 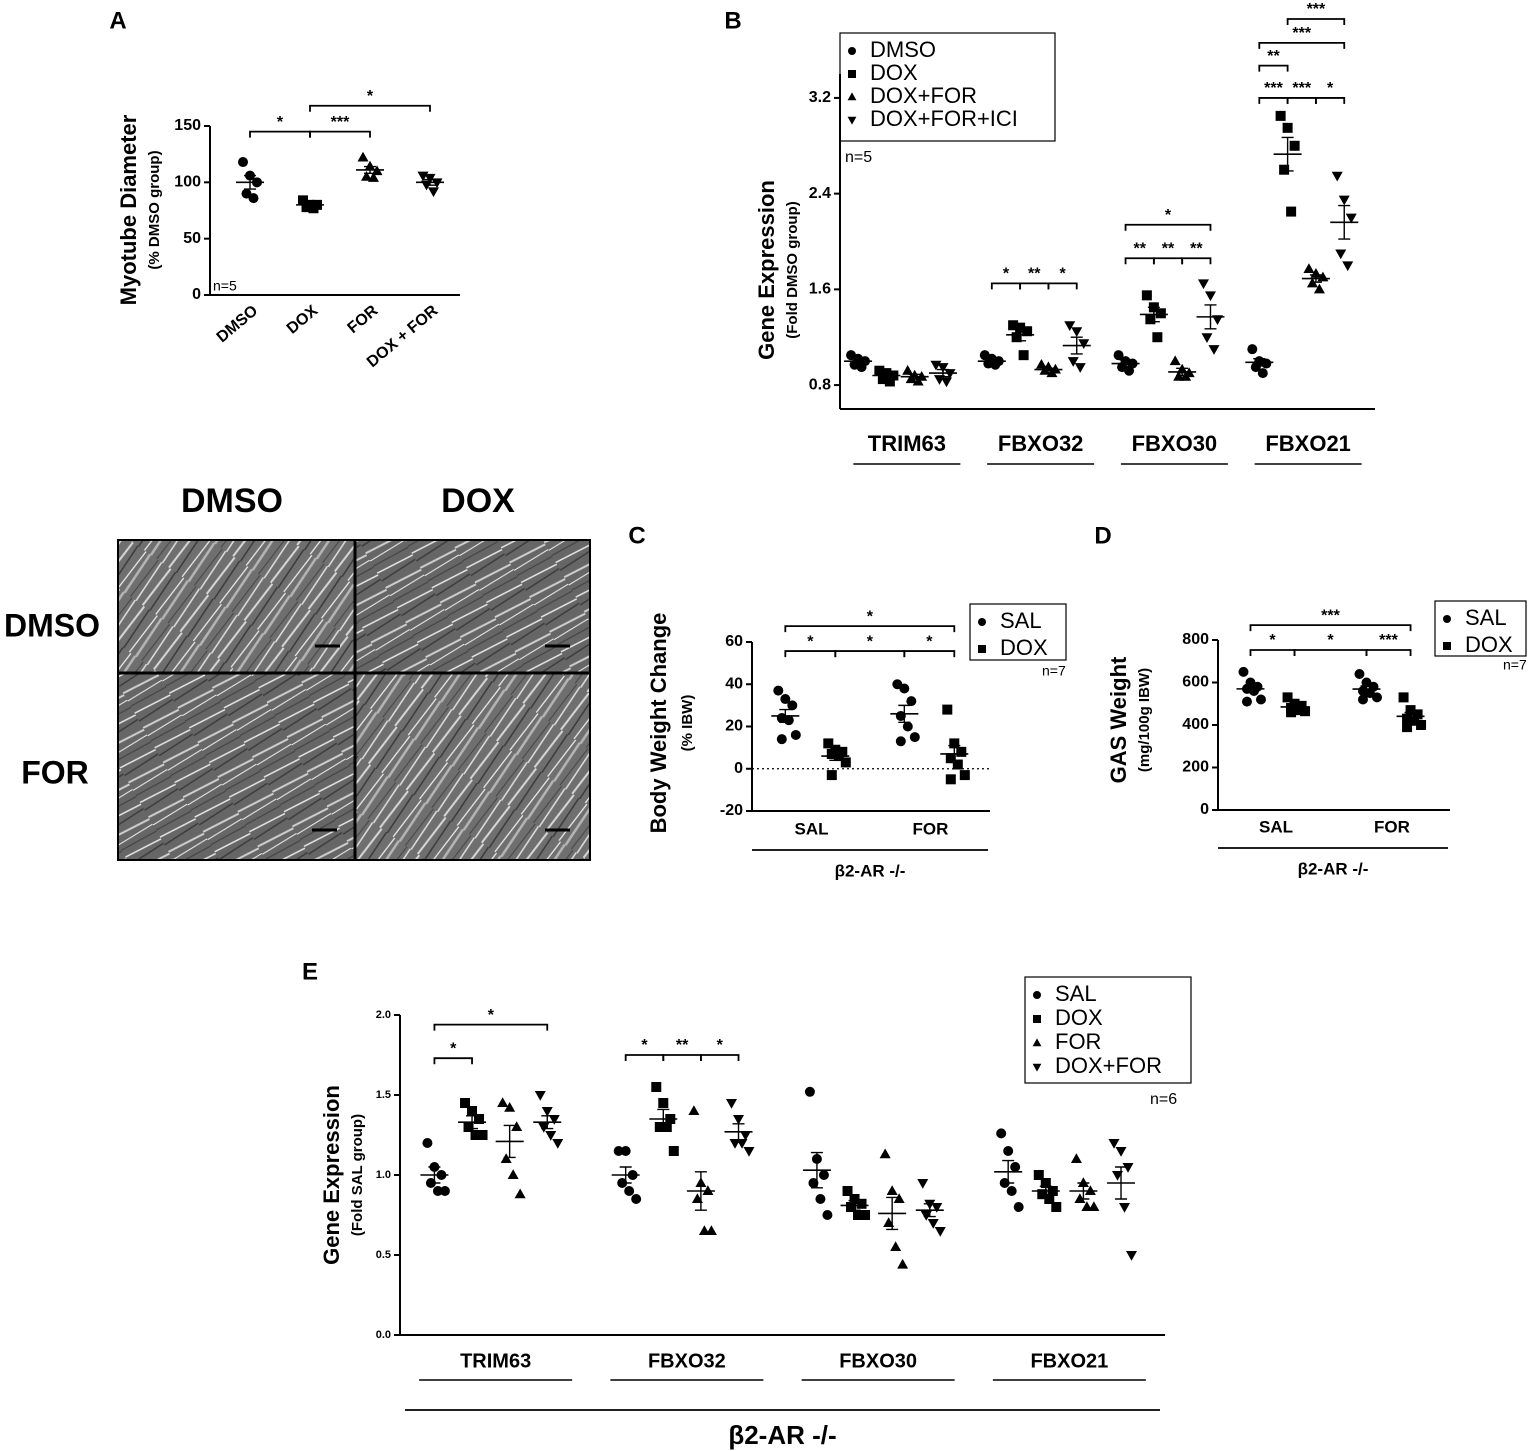 What do you see at coordinates (383, 1335) in the screenshot?
I see `y-tick-label: 0.0` at bounding box center [383, 1335].